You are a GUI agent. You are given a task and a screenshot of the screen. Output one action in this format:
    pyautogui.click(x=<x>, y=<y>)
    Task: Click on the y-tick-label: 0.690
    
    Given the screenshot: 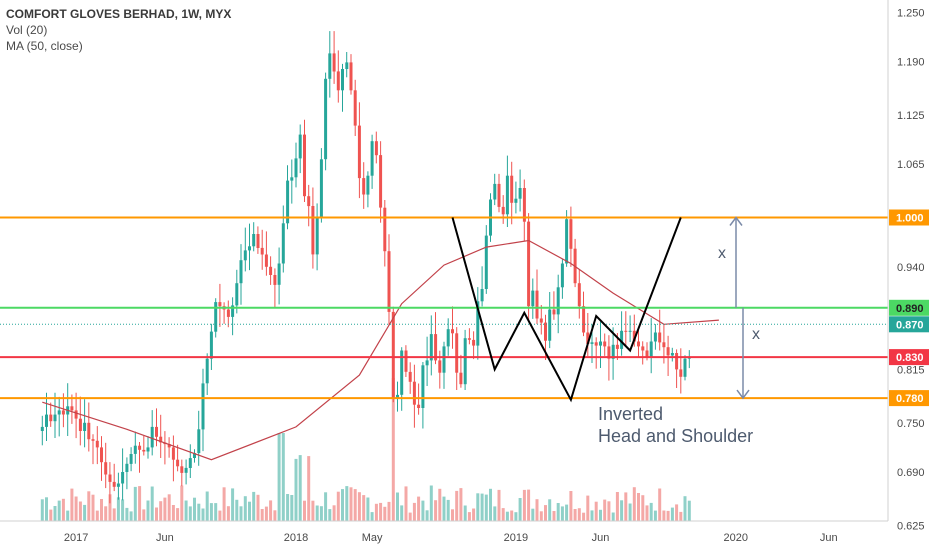 What is the action you would take?
    pyautogui.click(x=911, y=473)
    